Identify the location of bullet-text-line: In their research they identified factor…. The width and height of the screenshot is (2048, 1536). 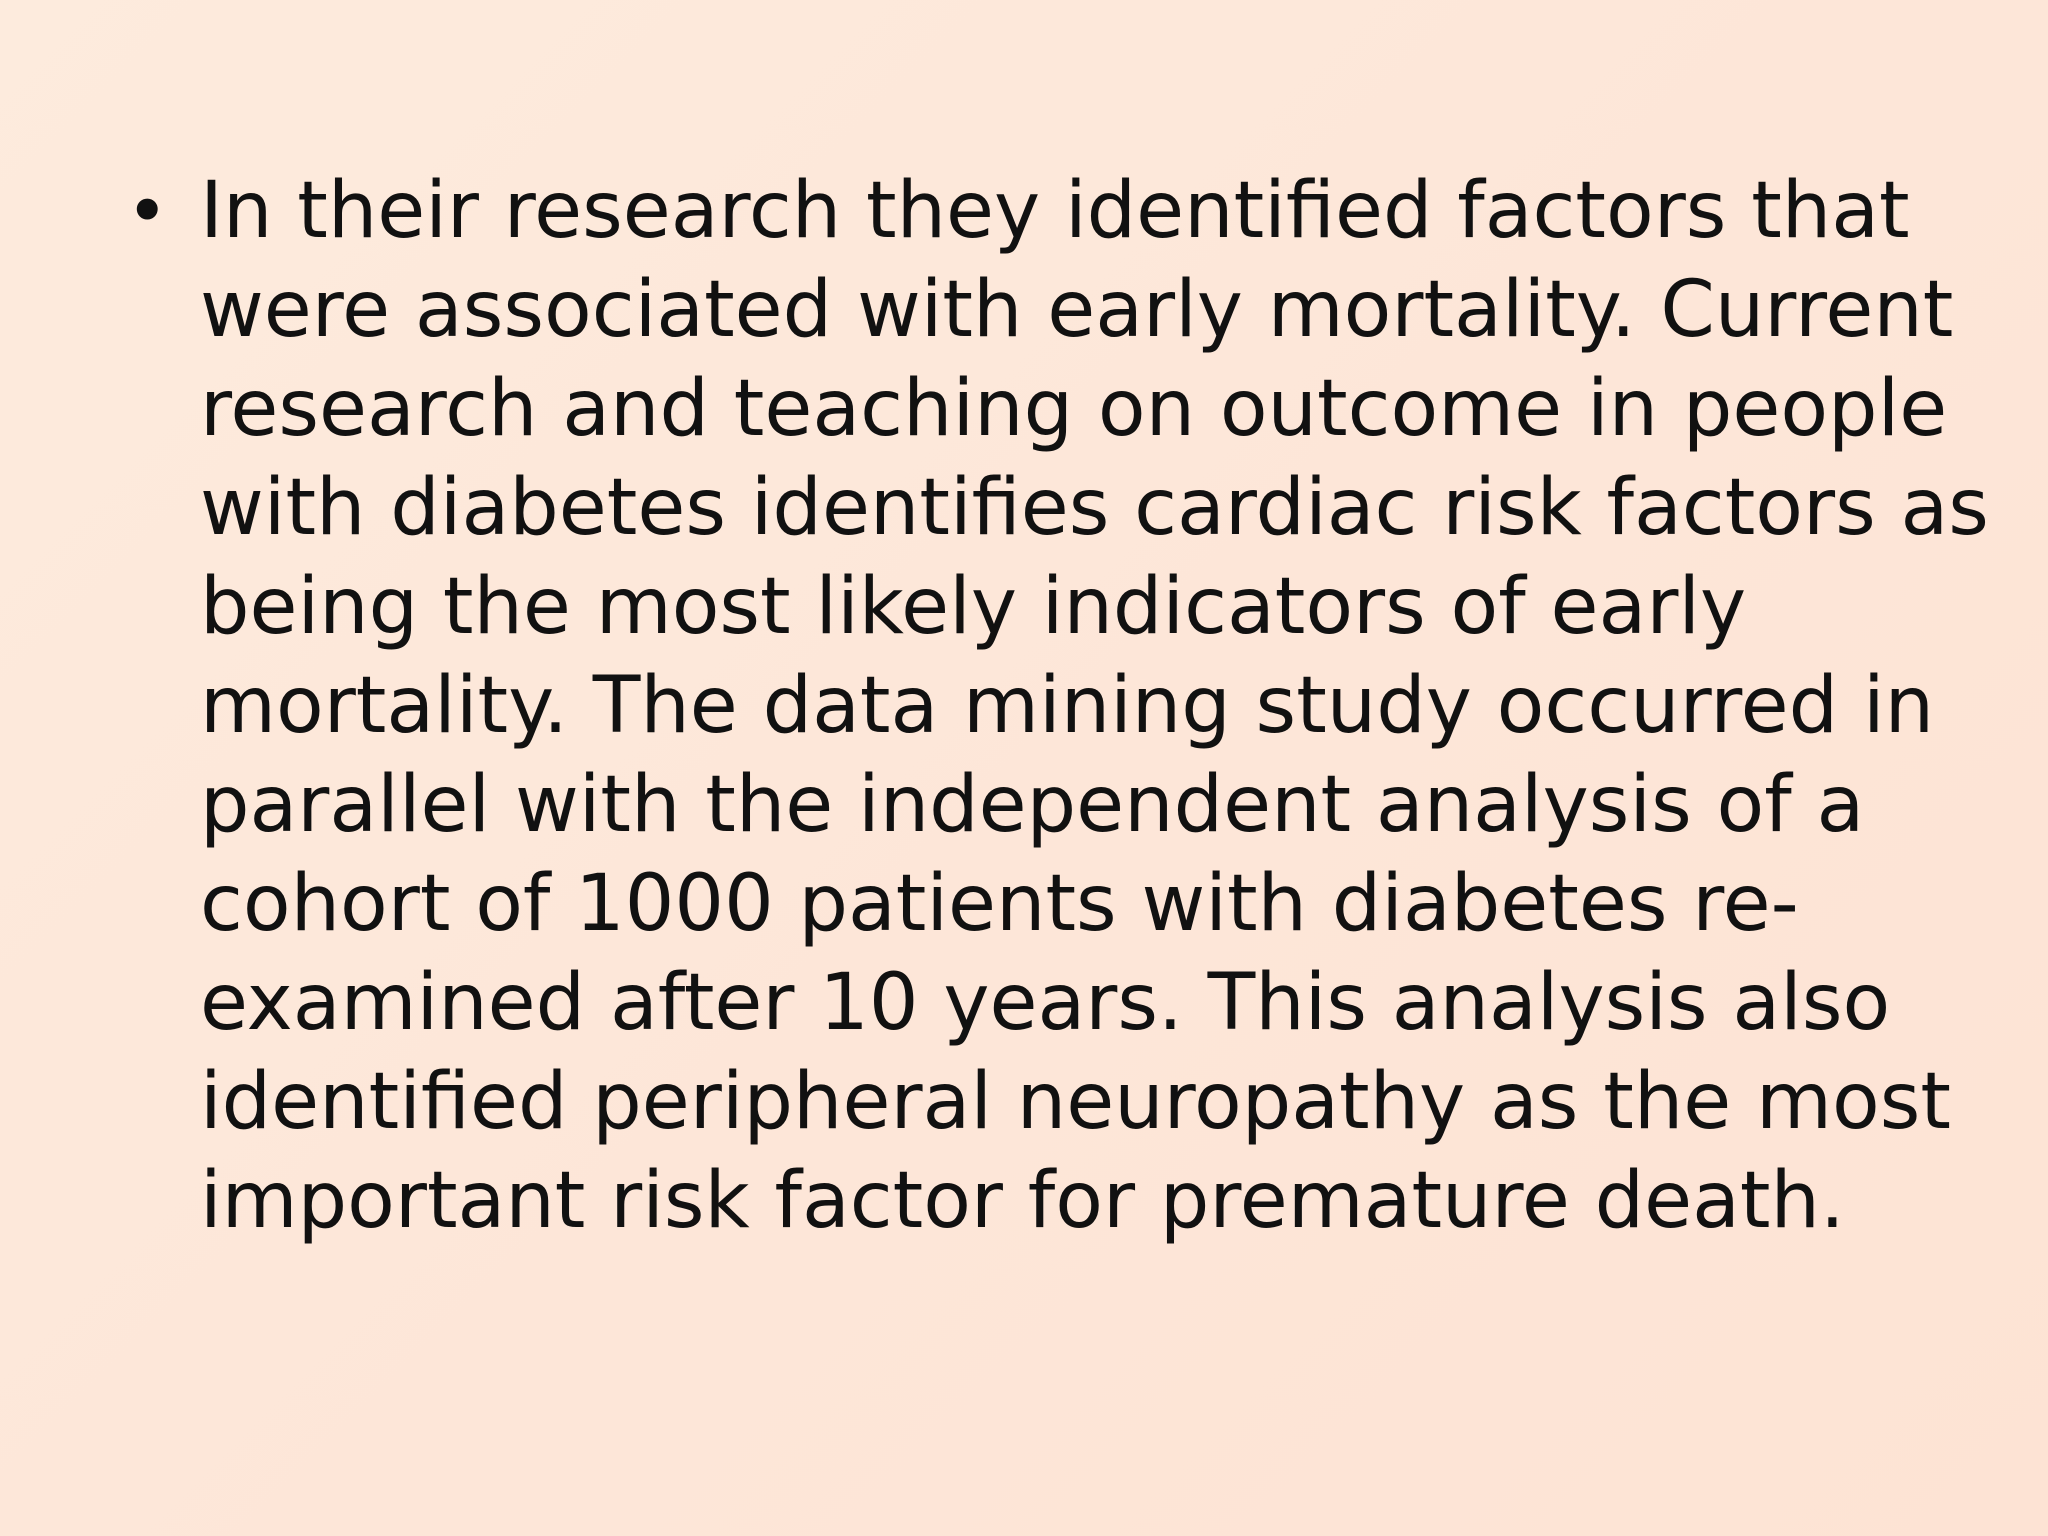
(1055, 211).